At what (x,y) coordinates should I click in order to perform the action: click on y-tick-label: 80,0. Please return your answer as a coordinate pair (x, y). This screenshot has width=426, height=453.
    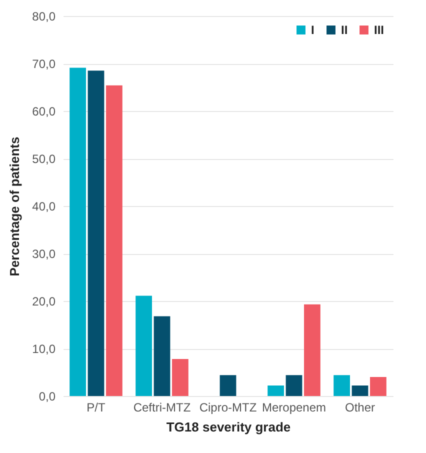
    Looking at the image, I should click on (44, 17).